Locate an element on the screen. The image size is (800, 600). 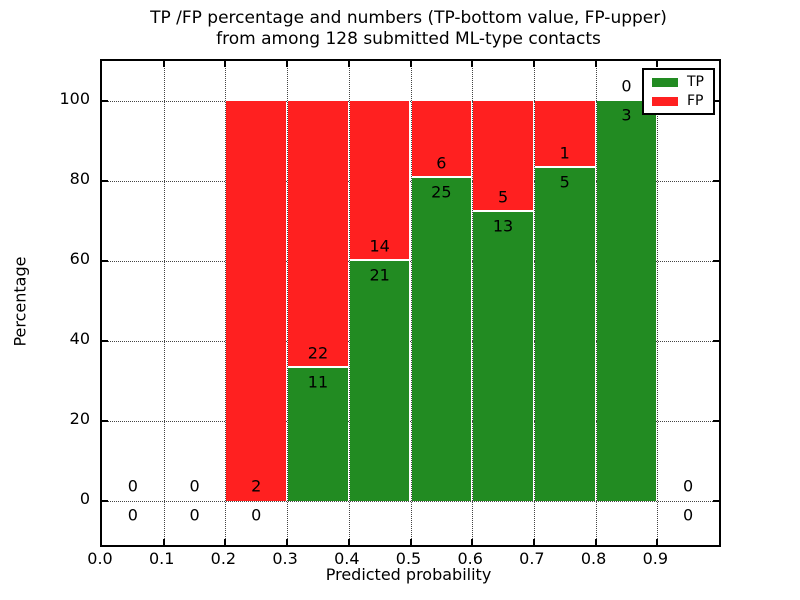
x-tick-label: 0.9 is located at coordinates (655, 558).